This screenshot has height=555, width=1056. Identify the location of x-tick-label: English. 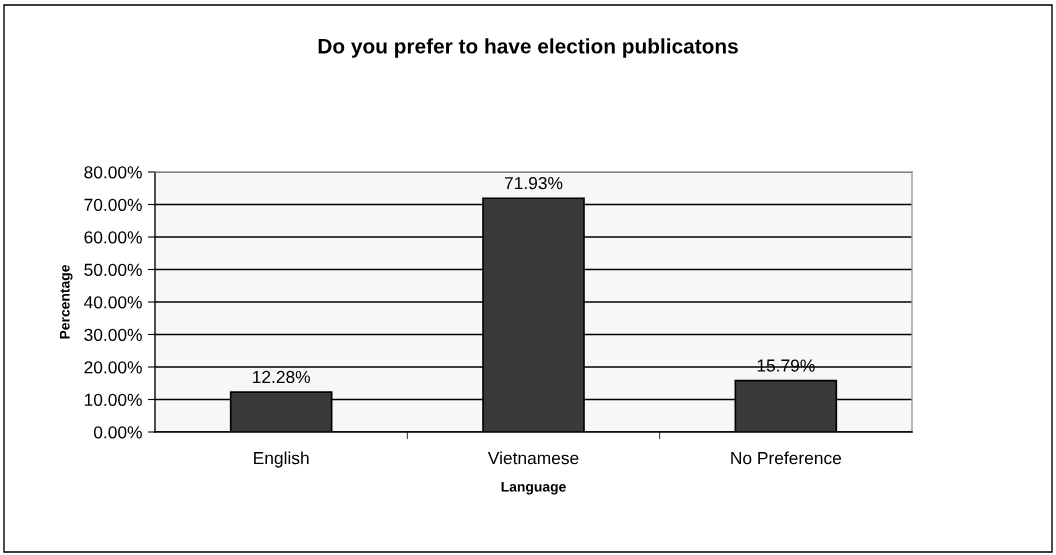
(281, 459).